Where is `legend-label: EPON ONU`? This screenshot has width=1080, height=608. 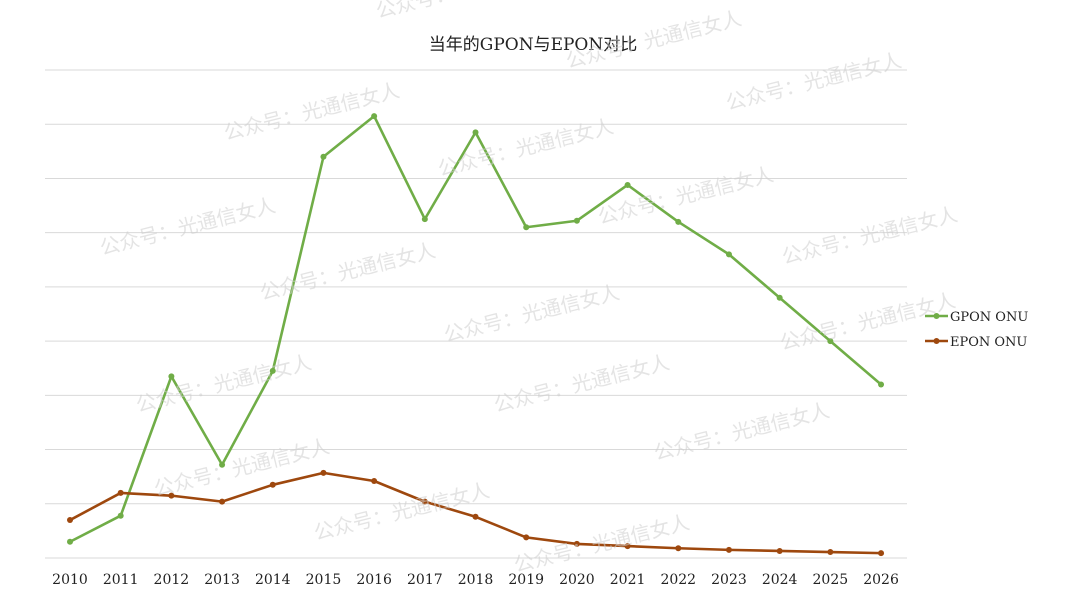 legend-label: EPON ONU is located at coordinates (988, 342).